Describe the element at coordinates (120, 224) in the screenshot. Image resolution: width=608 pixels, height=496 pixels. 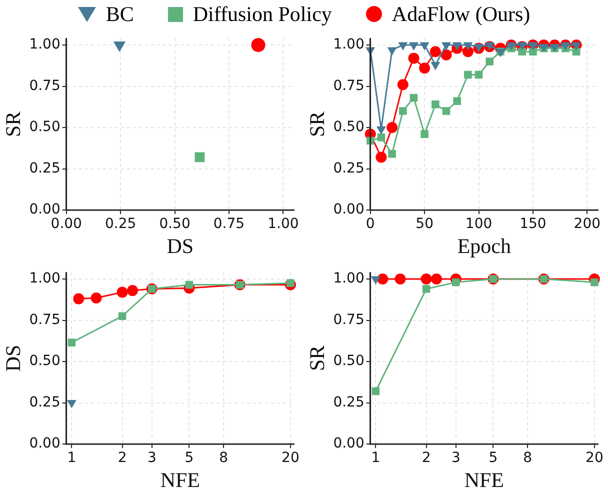
I see `x-tick-label: 0.25` at that location.